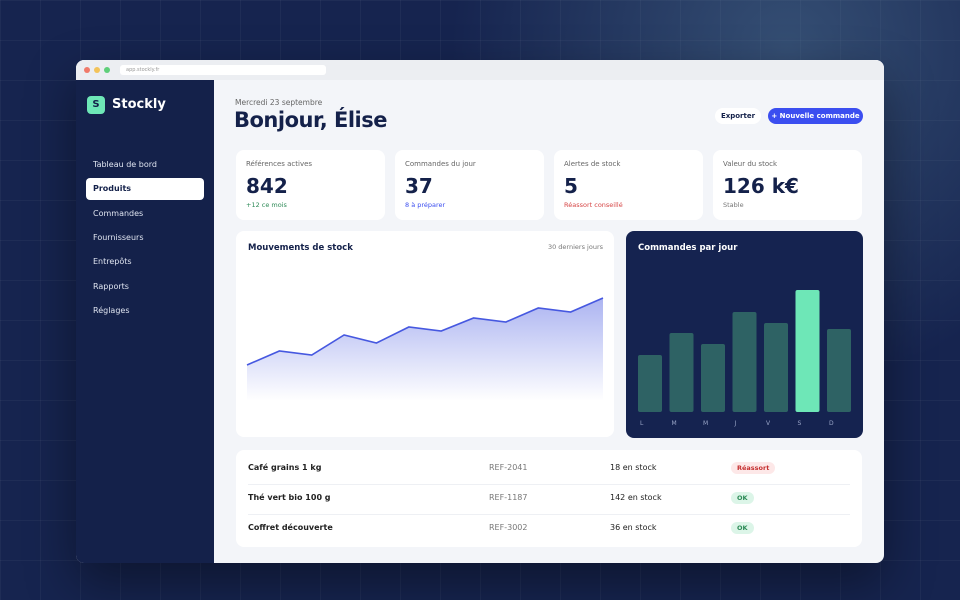 The width and height of the screenshot is (960, 600). Describe the element at coordinates (425, 205) in the screenshot. I see `kpi-note: 8 à préparer` at that location.